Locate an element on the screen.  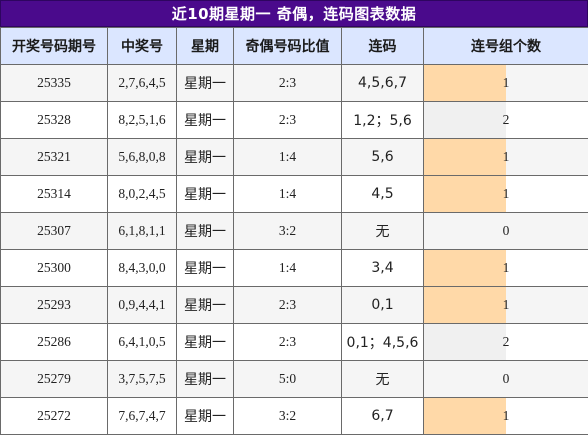
cell-numbers: 6,4,1,0,5 is located at coordinates (142, 342).